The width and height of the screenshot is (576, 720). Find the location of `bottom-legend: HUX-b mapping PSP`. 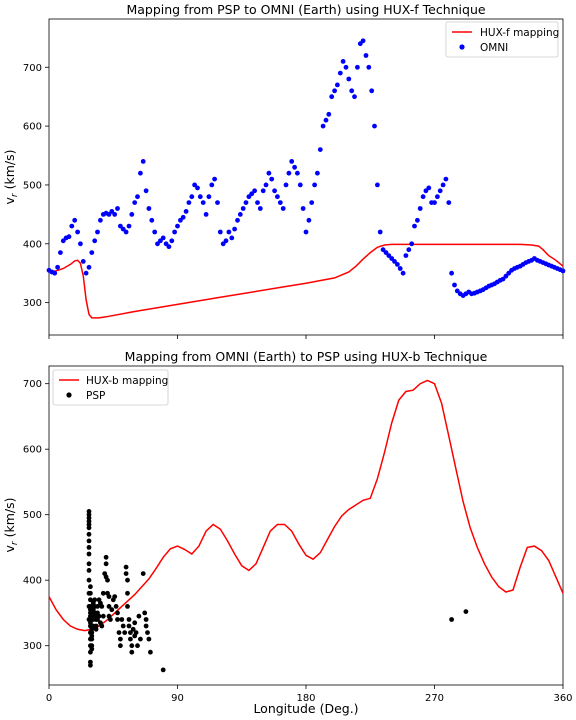

bottom-legend: HUX-b mapping PSP is located at coordinates (110, 387).